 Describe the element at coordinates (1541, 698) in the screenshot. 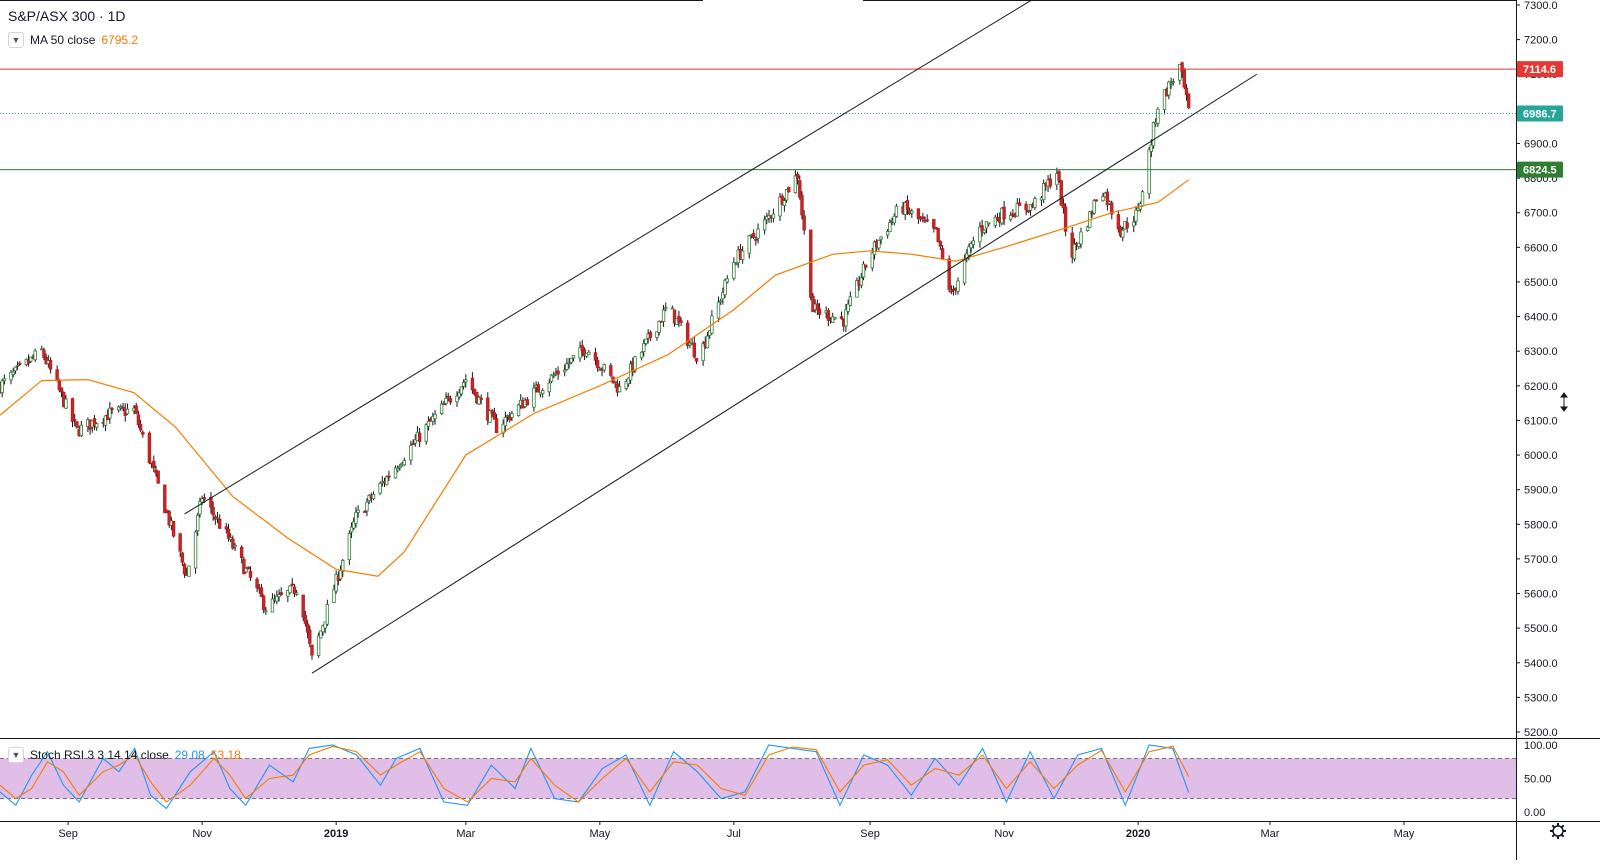

I see `price-tick-label: 5300.0` at that location.